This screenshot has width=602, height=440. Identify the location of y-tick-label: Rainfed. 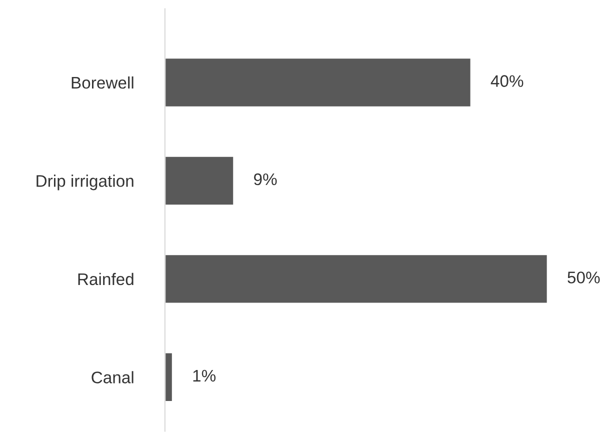
(106, 279).